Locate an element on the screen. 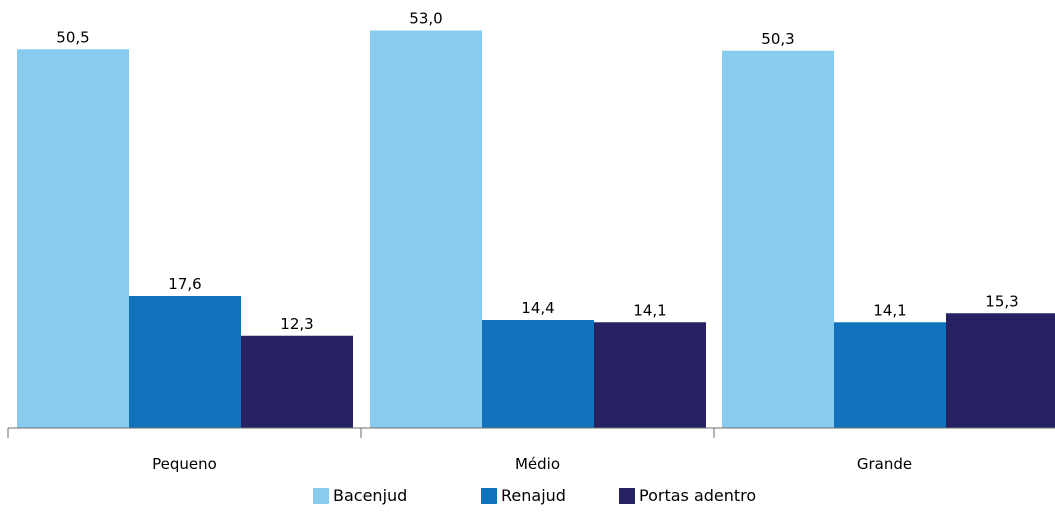 The image size is (1055, 518). value-label-bacenjud-medio: 53,0 is located at coordinates (425, 19).